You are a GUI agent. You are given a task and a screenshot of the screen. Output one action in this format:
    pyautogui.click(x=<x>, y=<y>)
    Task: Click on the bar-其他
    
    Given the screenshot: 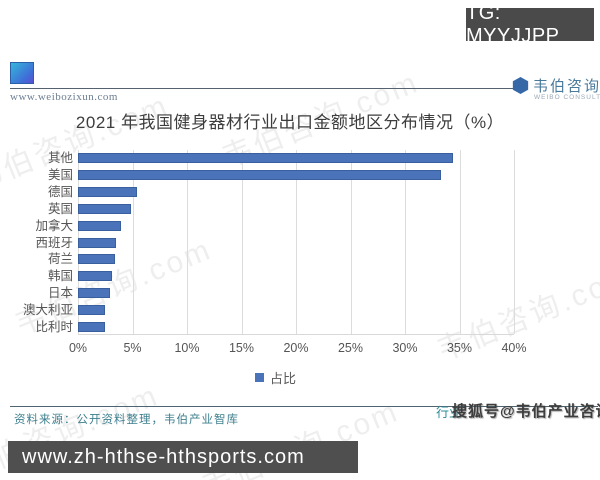 What is the action you would take?
    pyautogui.click(x=265, y=158)
    